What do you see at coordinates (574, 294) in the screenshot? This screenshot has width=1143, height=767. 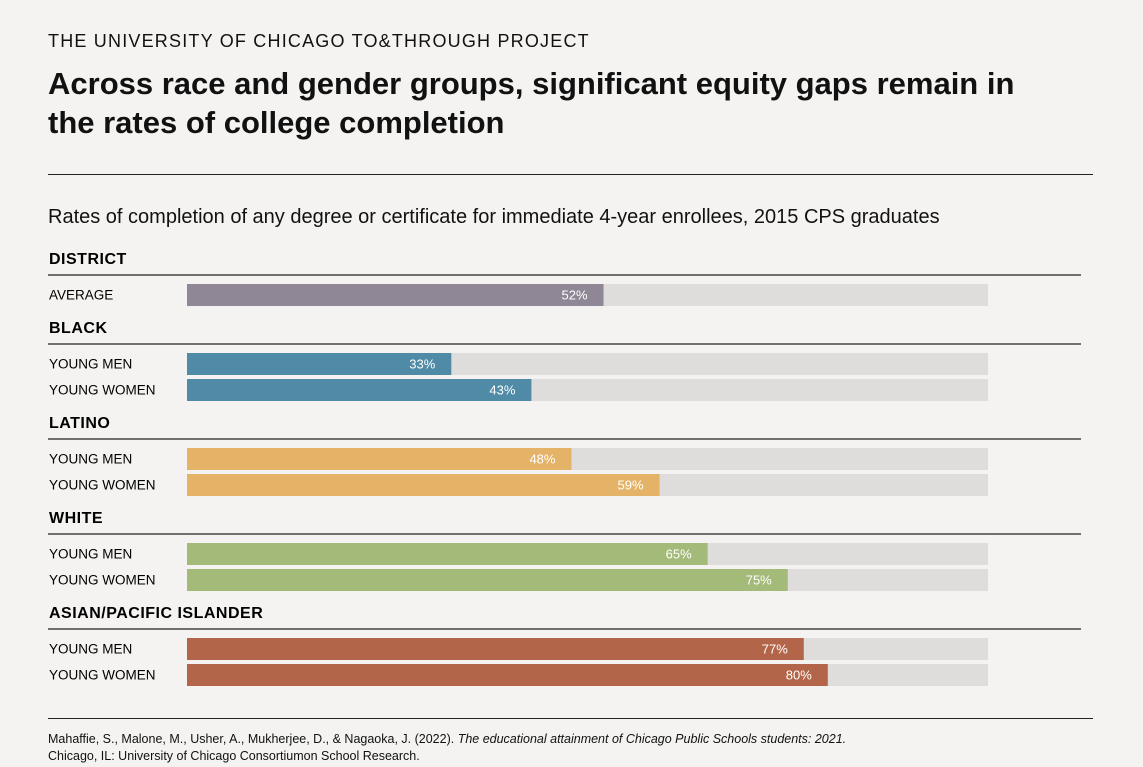 I see `value-label: 52%` at bounding box center [574, 294].